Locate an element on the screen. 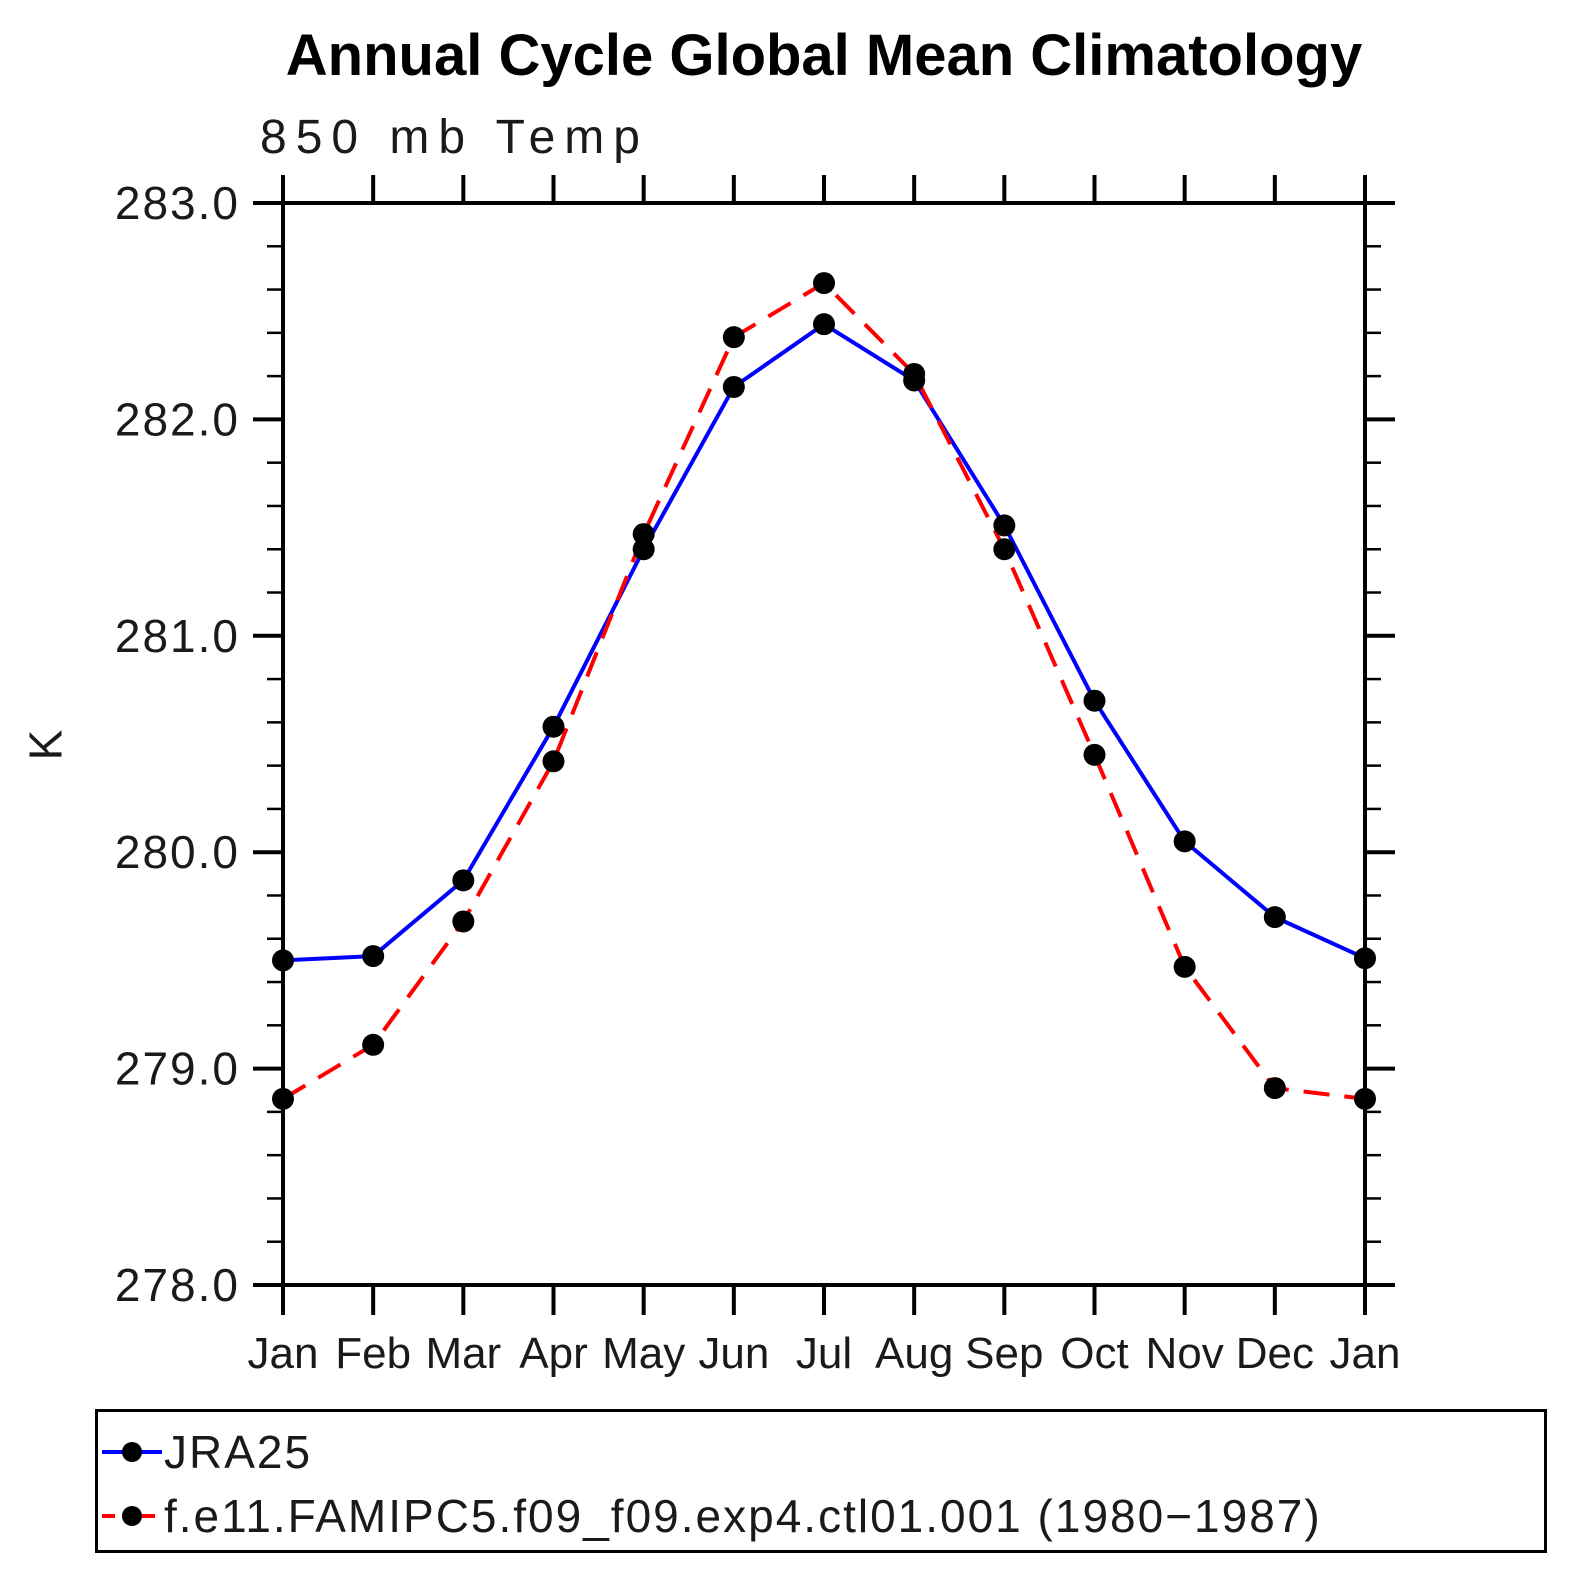 This screenshot has height=1591, width=1591. y-axis-title: K is located at coordinates (45, 745).